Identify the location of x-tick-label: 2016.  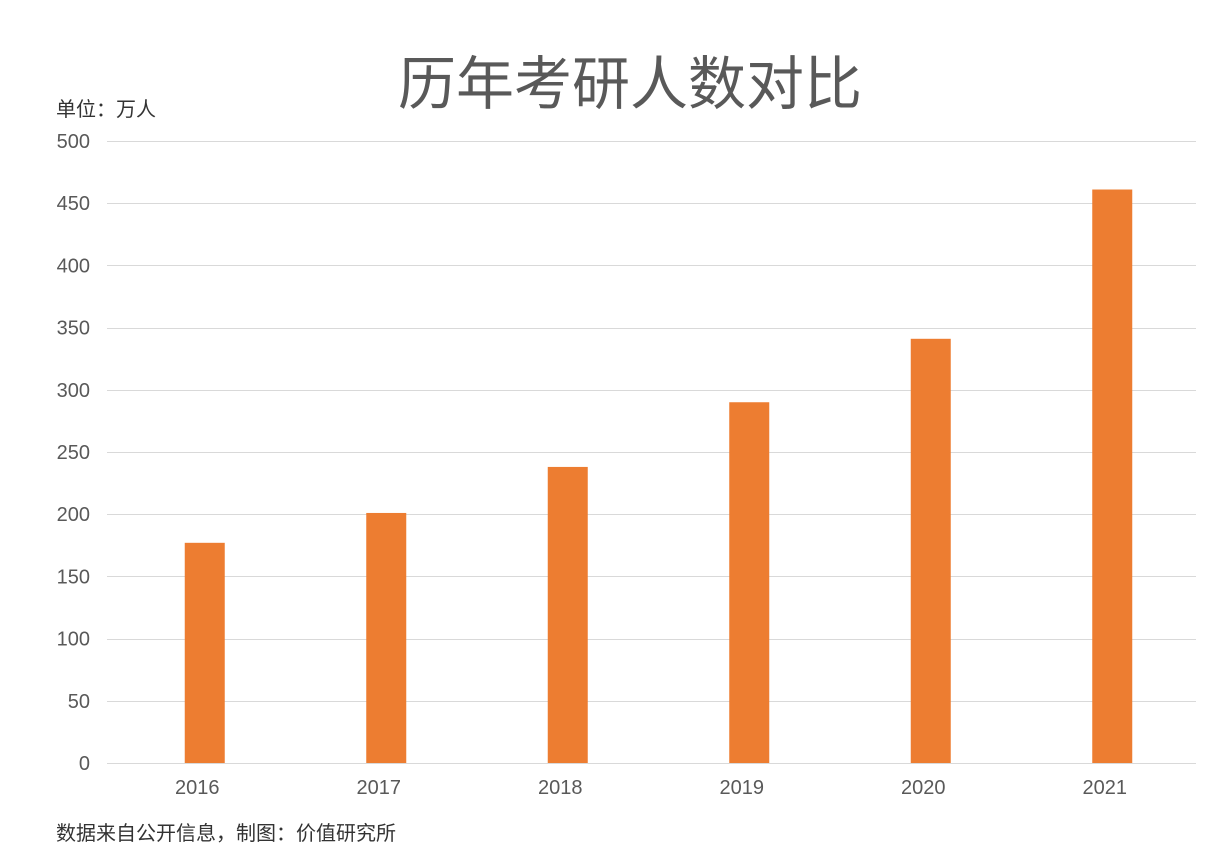
(197, 788).